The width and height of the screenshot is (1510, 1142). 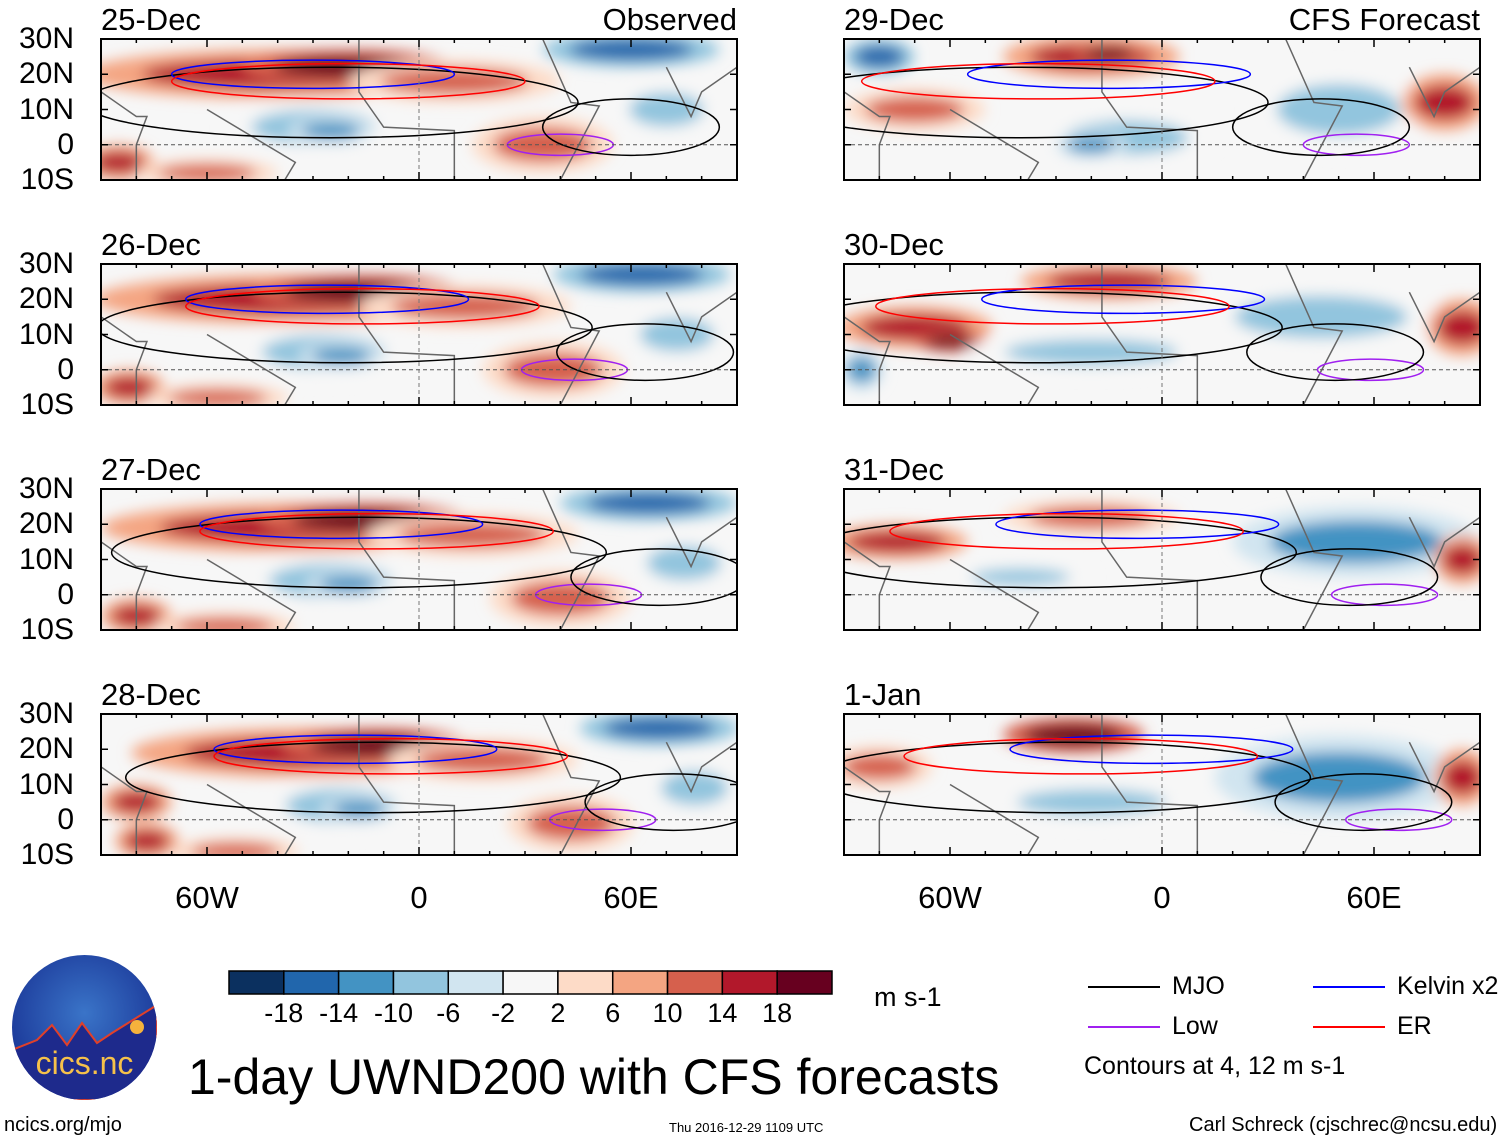 What do you see at coordinates (448, 1013) in the screenshot?
I see `colorbar-label: -6` at bounding box center [448, 1013].